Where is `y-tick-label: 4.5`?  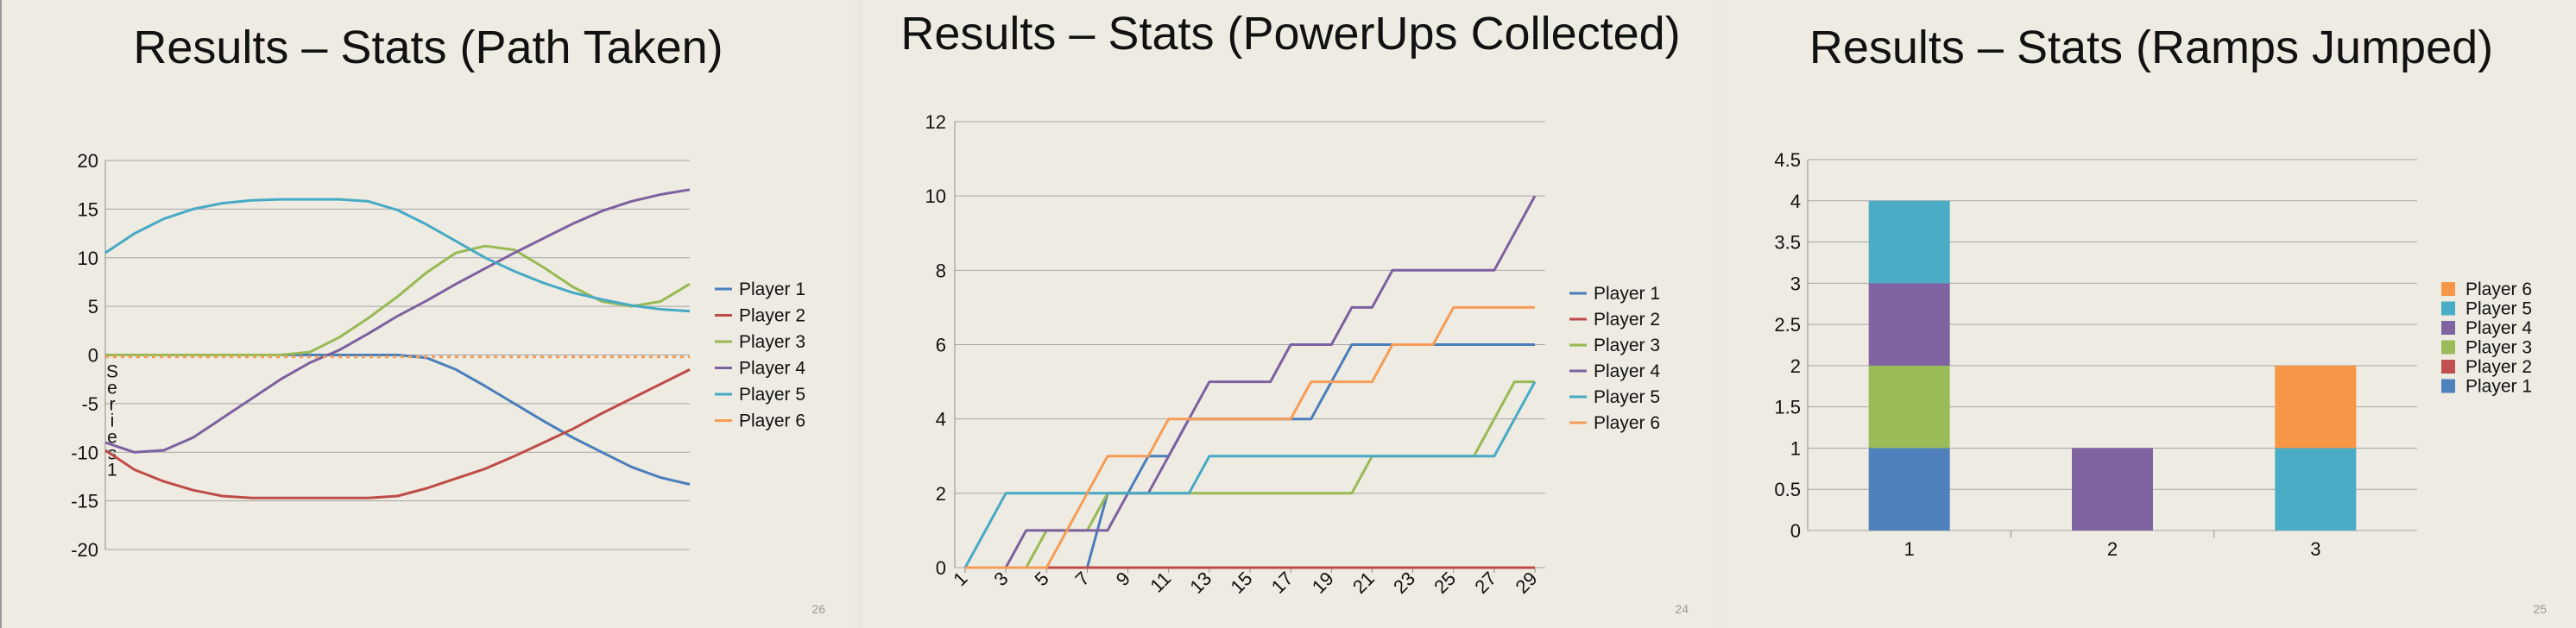
y-tick-label: 4.5 is located at coordinates (1787, 160).